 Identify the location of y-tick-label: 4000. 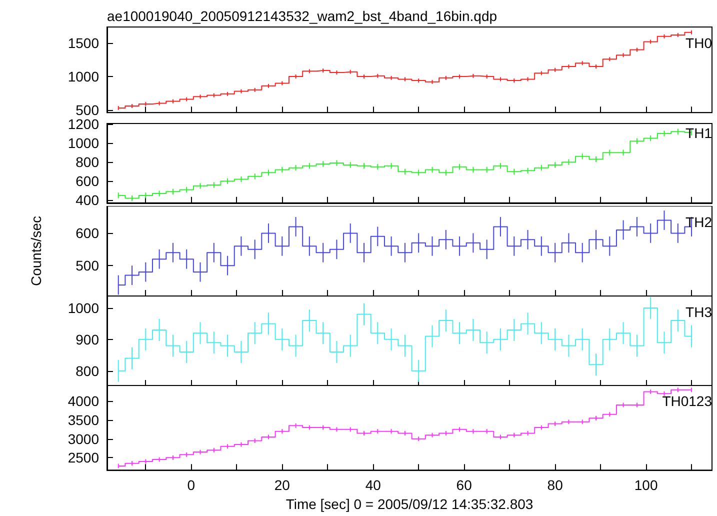
(84, 402).